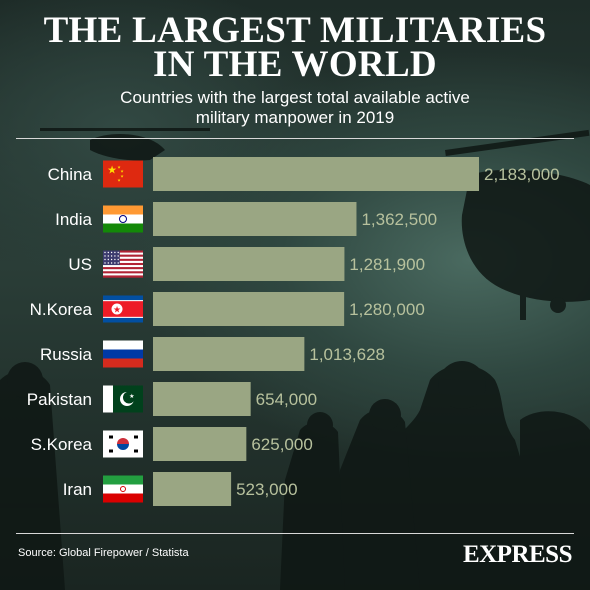 The width and height of the screenshot is (590, 590). Describe the element at coordinates (123, 309) in the screenshot. I see `north-korea-flag-icon: ★` at that location.